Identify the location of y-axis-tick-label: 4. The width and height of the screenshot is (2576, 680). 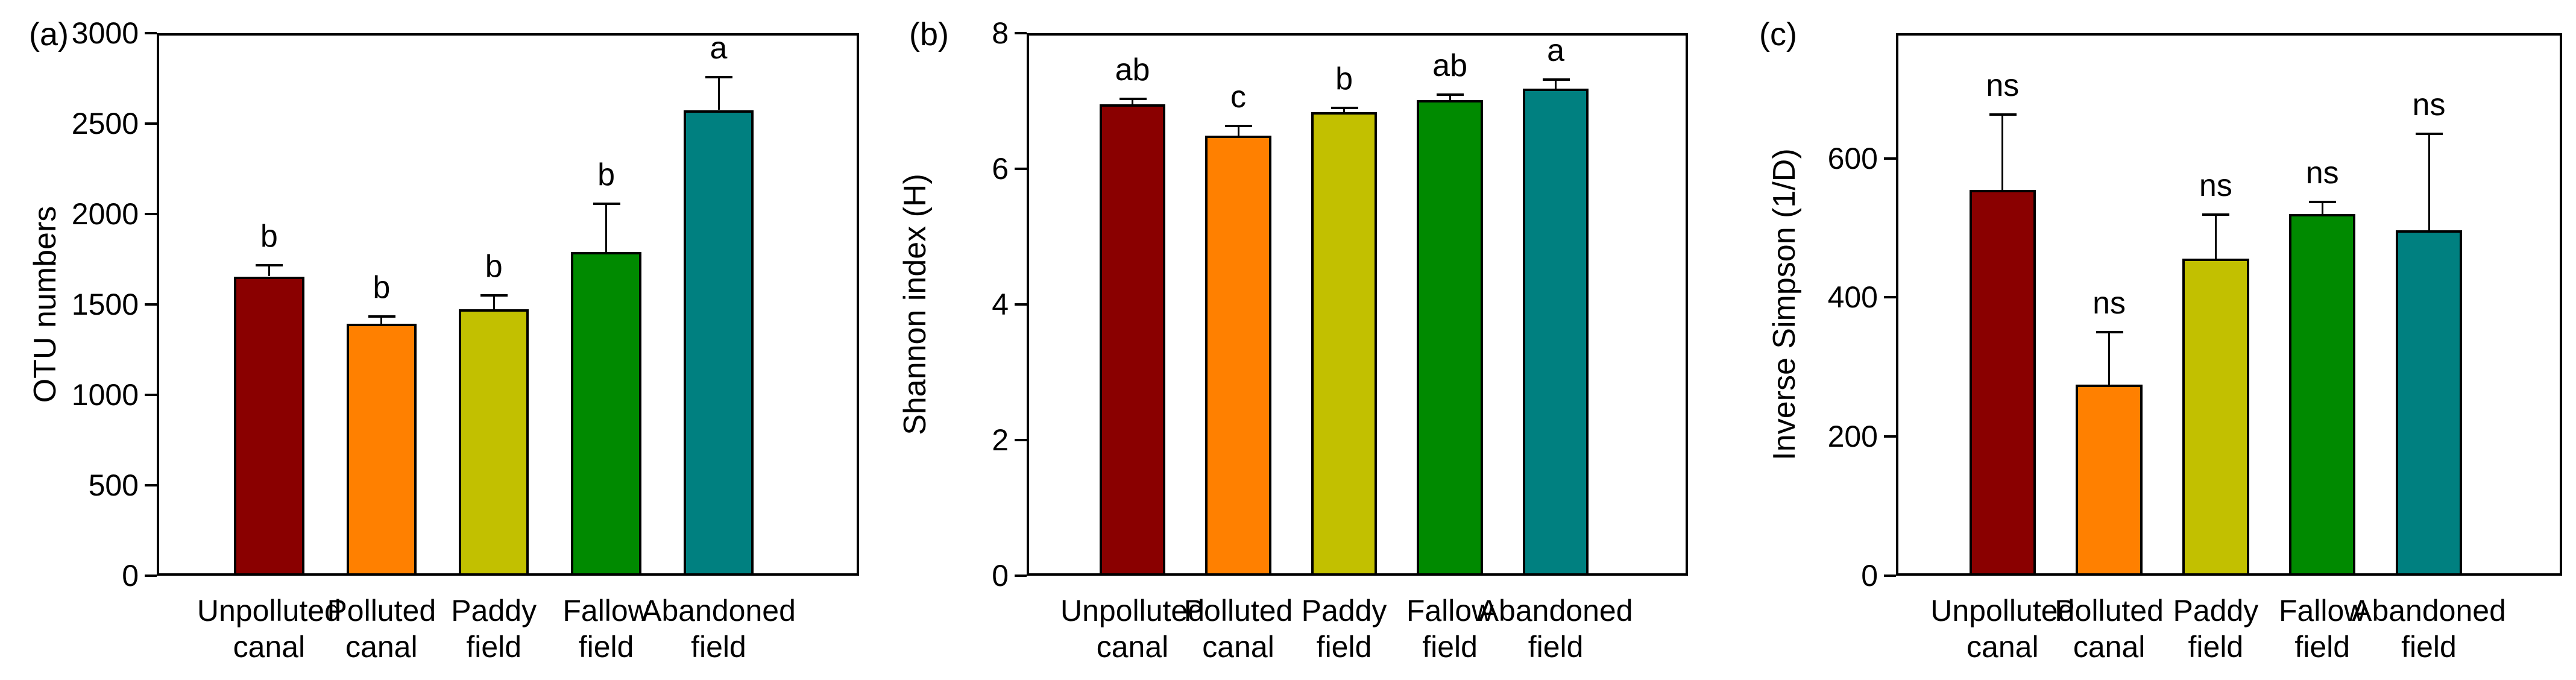
(1000, 304).